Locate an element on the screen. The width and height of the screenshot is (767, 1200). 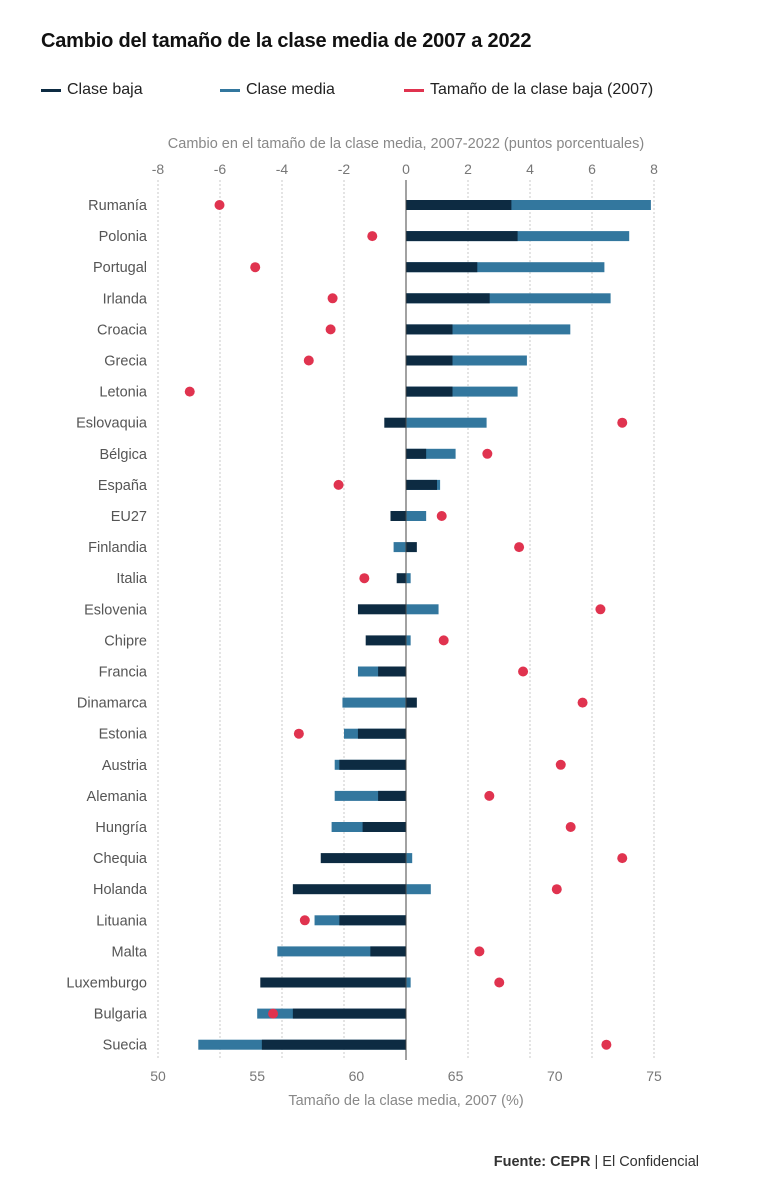
legend-item-clase-baja: Clase baja is located at coordinates (92, 90).